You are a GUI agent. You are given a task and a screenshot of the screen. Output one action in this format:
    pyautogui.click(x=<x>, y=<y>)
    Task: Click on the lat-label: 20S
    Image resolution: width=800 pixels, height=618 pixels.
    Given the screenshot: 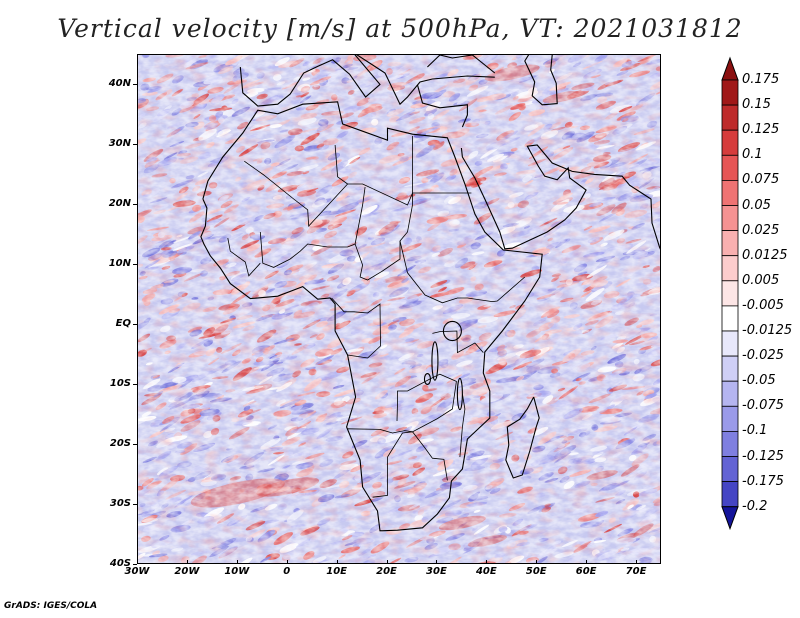 What is the action you would take?
    pyautogui.click(x=120, y=443)
    